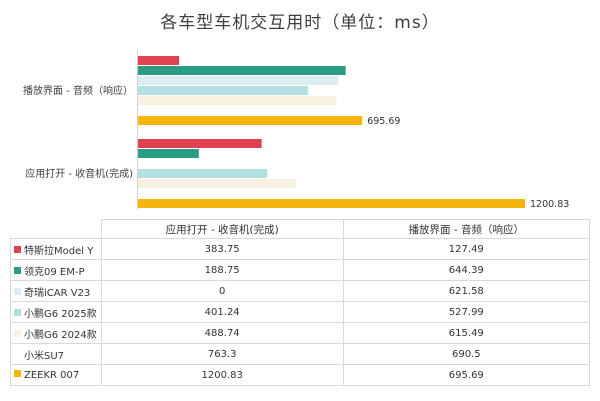  I want to click on series-name: 特斯拉Model Y, so click(59, 251).